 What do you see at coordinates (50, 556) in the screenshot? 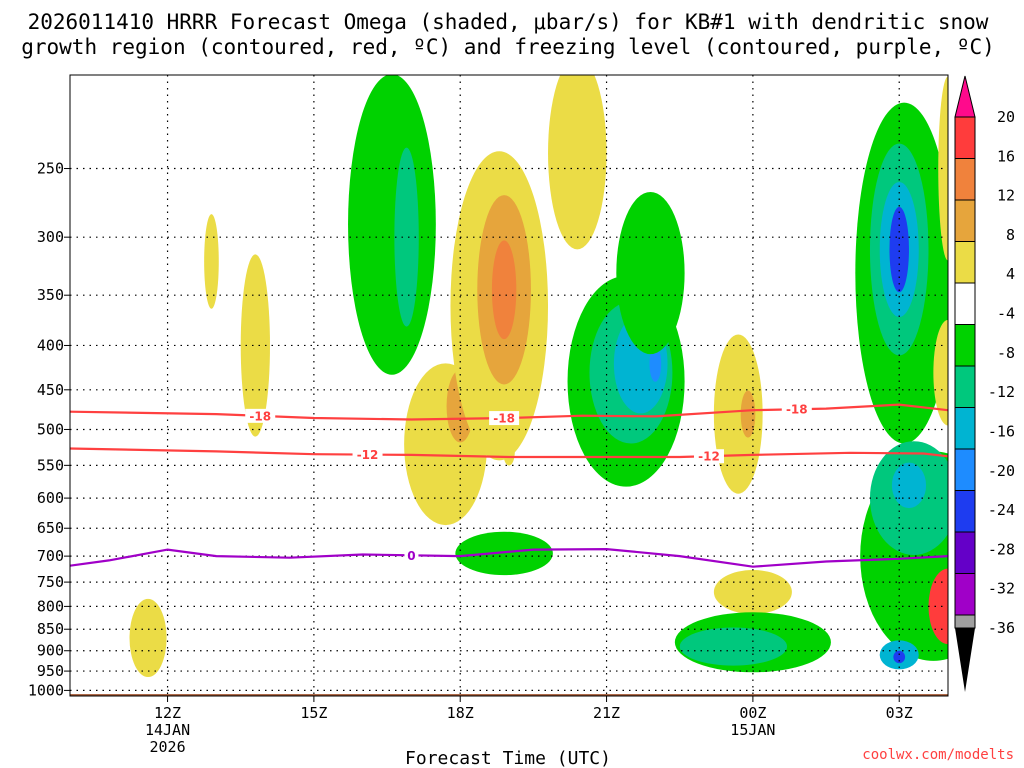
I see `y-tick-label-700: 700` at bounding box center [50, 556].